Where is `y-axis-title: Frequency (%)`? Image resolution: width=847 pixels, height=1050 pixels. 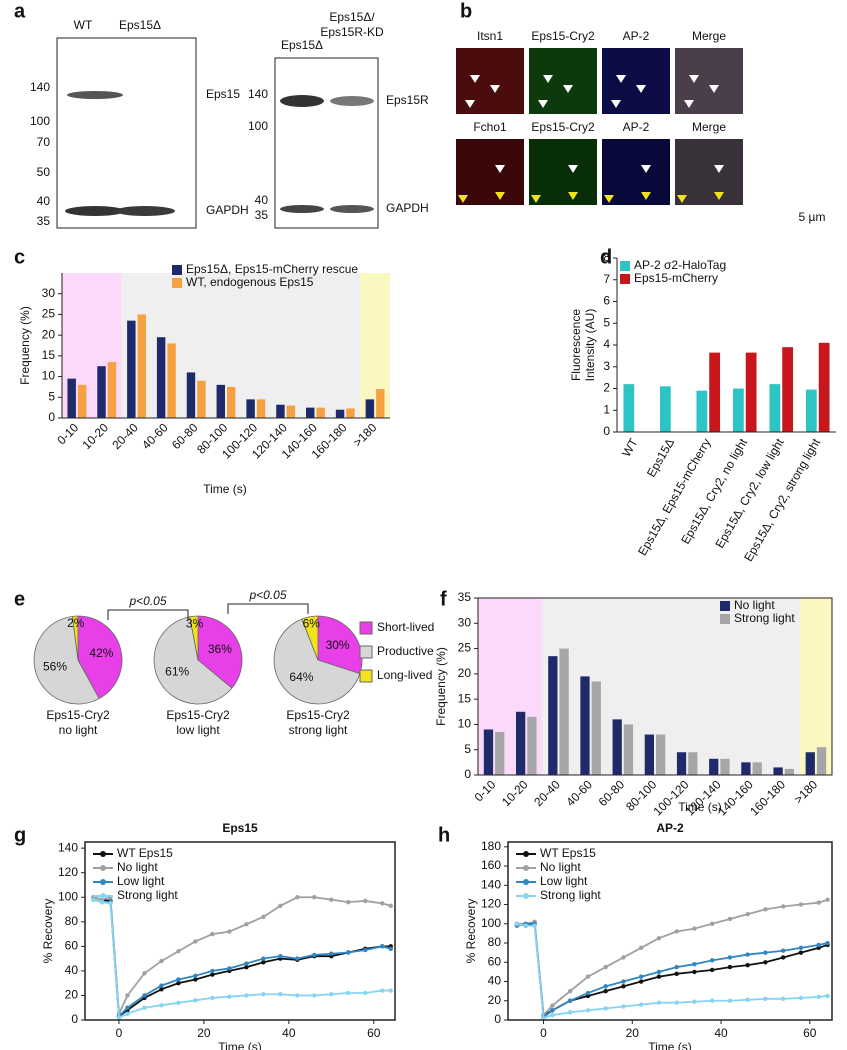 y-axis-title: Frequency (%) is located at coordinates (441, 686).